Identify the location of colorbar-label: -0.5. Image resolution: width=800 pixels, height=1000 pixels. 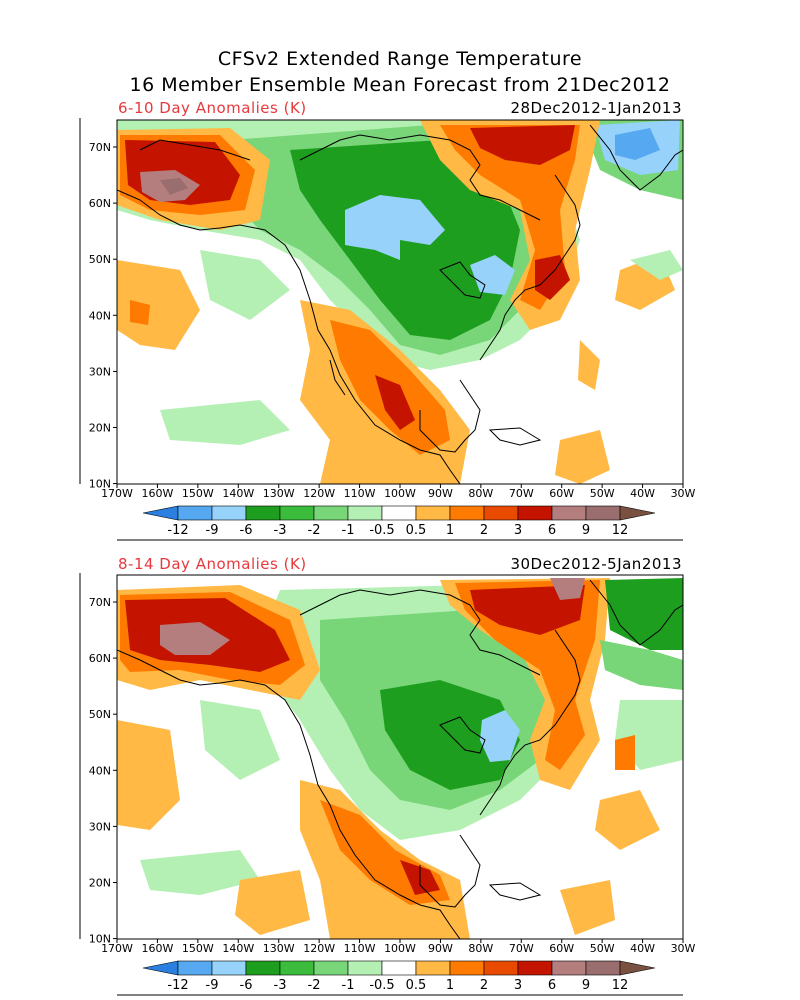
(381, 985).